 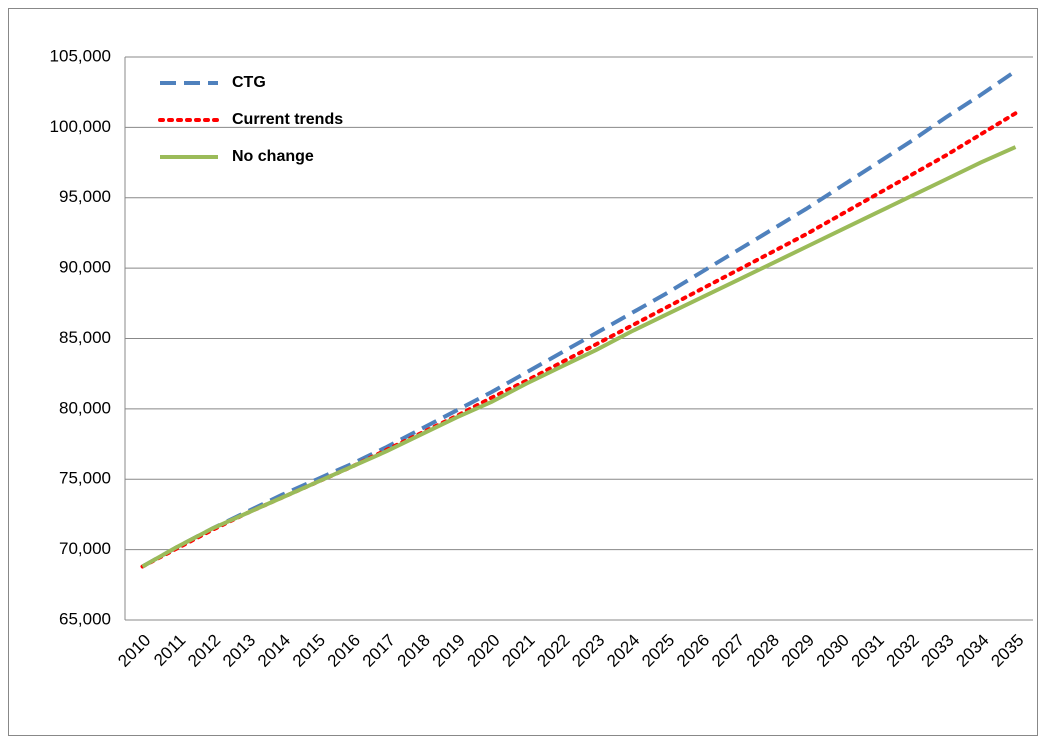 What do you see at coordinates (287, 119) in the screenshot?
I see `legend-label: Current trends` at bounding box center [287, 119].